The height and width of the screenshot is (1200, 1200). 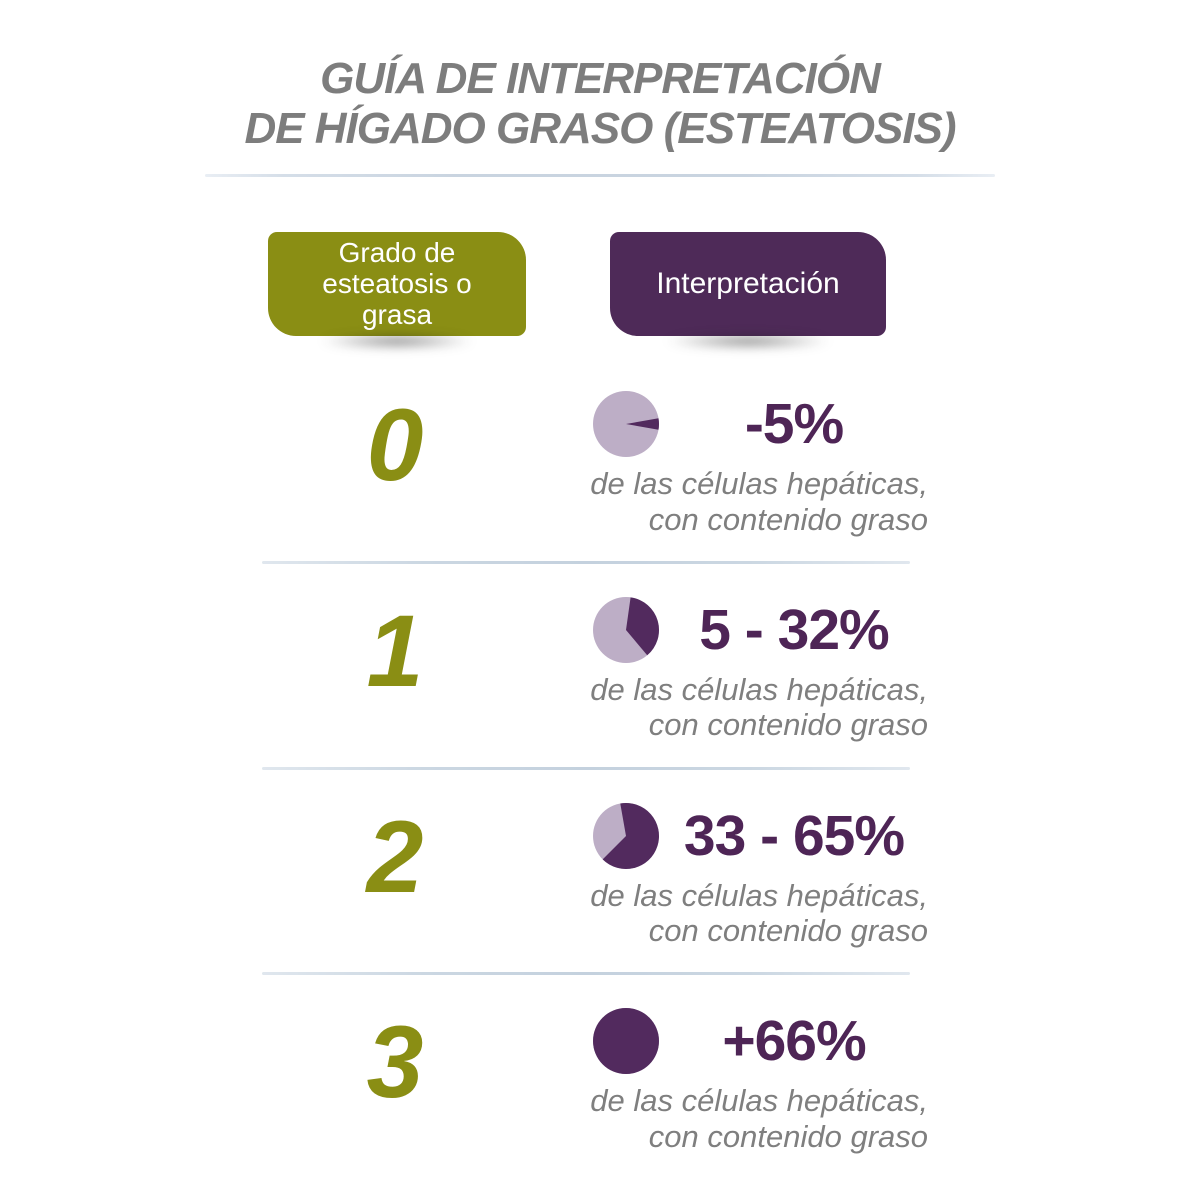 I want to click on interpretation-header-label: Interpretación, so click(x=748, y=284).